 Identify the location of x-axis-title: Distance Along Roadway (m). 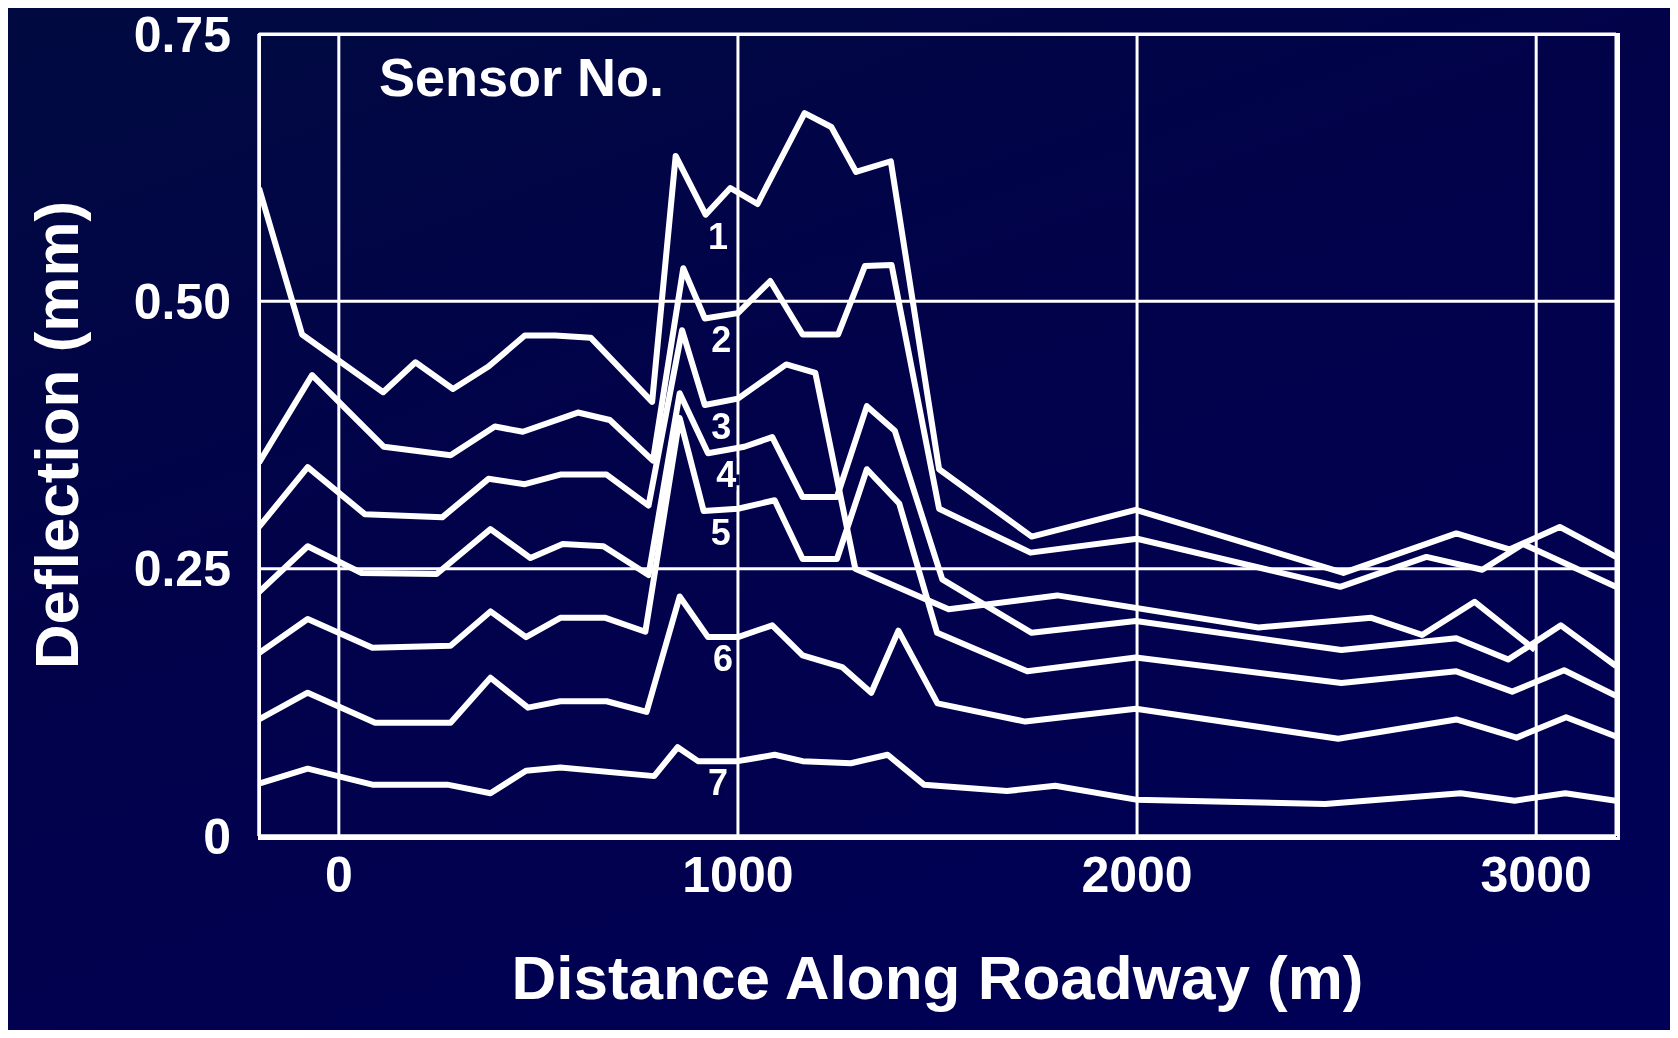
(937, 977).